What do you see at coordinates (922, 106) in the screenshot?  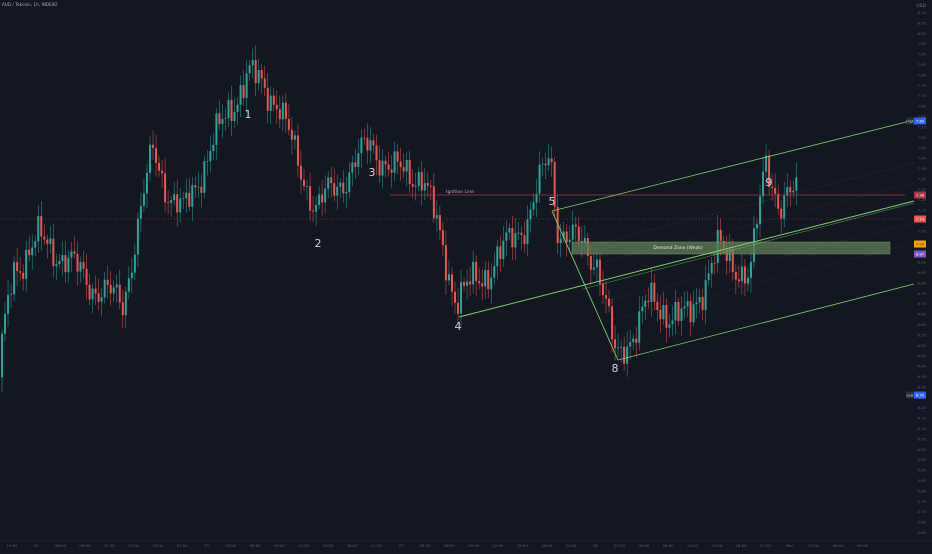 I see `price-tick-label: 7.65` at bounding box center [922, 106].